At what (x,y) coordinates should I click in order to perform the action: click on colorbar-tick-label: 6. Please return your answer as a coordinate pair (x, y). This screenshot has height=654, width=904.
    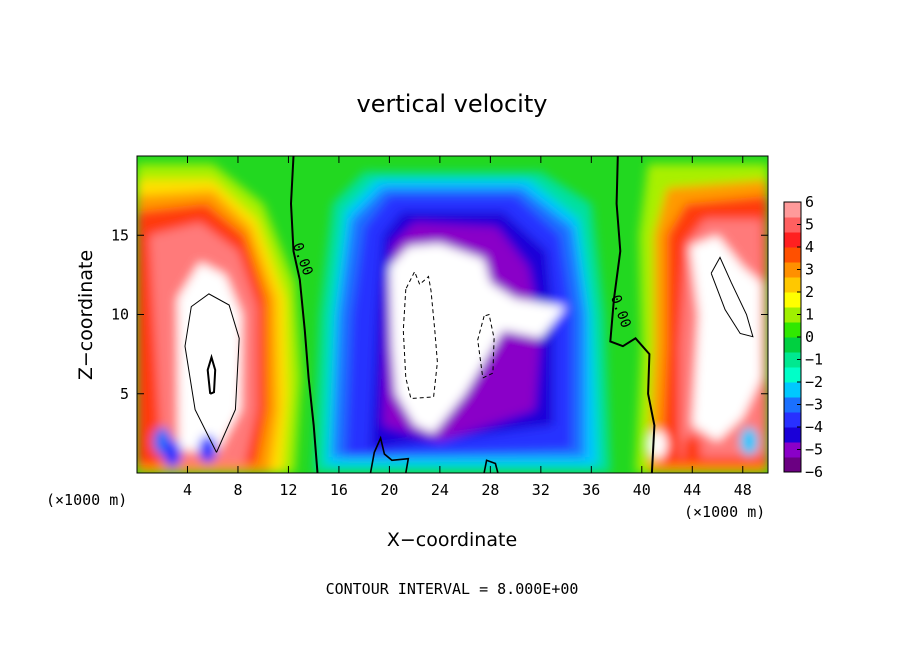
    Looking at the image, I should click on (809, 202).